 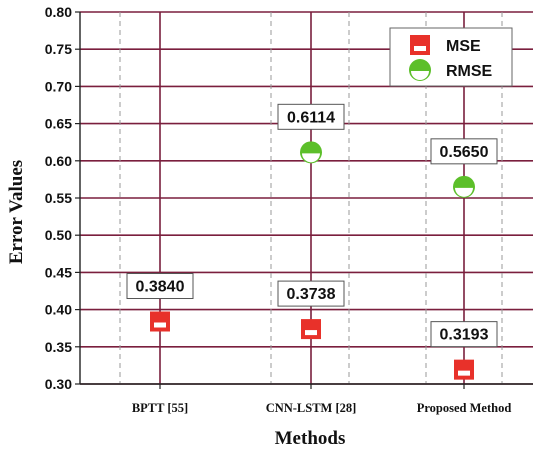 I want to click on legend-label: RMSE, so click(x=469, y=71).